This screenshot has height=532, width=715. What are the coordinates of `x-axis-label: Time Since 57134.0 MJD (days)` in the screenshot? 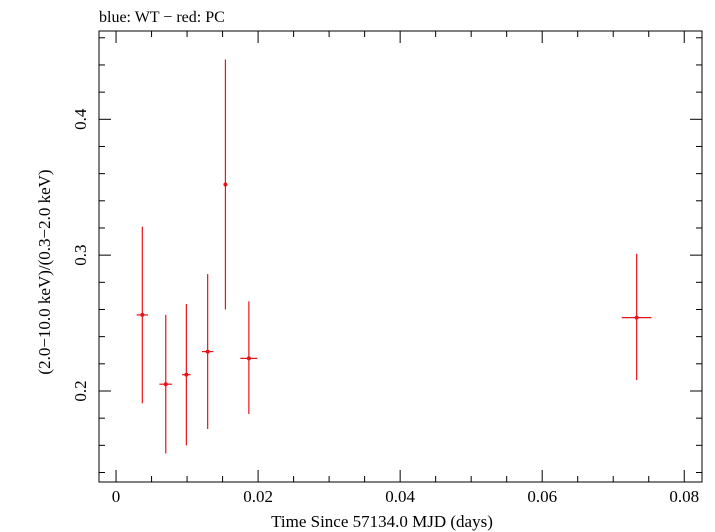 It's located at (382, 521).